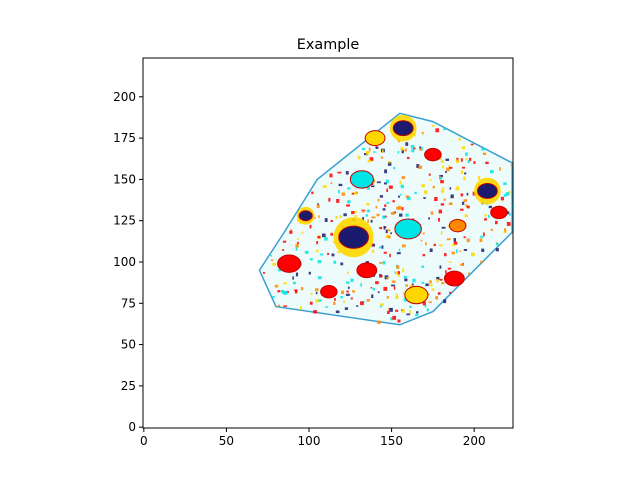 The width and height of the screenshot is (640, 480). What do you see at coordinates (391, 441) in the screenshot?
I see `x-tick-label: 150` at bounding box center [391, 441].